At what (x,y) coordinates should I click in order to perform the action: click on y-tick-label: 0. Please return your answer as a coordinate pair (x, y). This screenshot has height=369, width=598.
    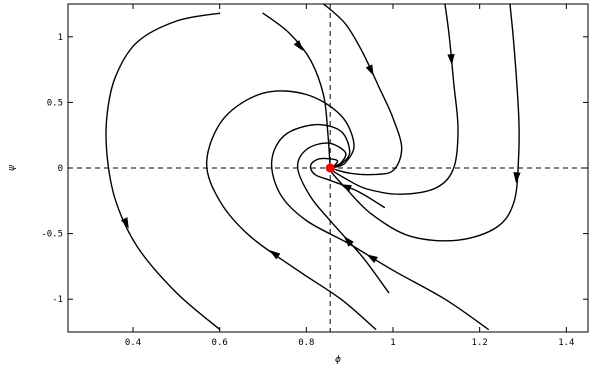
    Looking at the image, I should click on (60, 169).